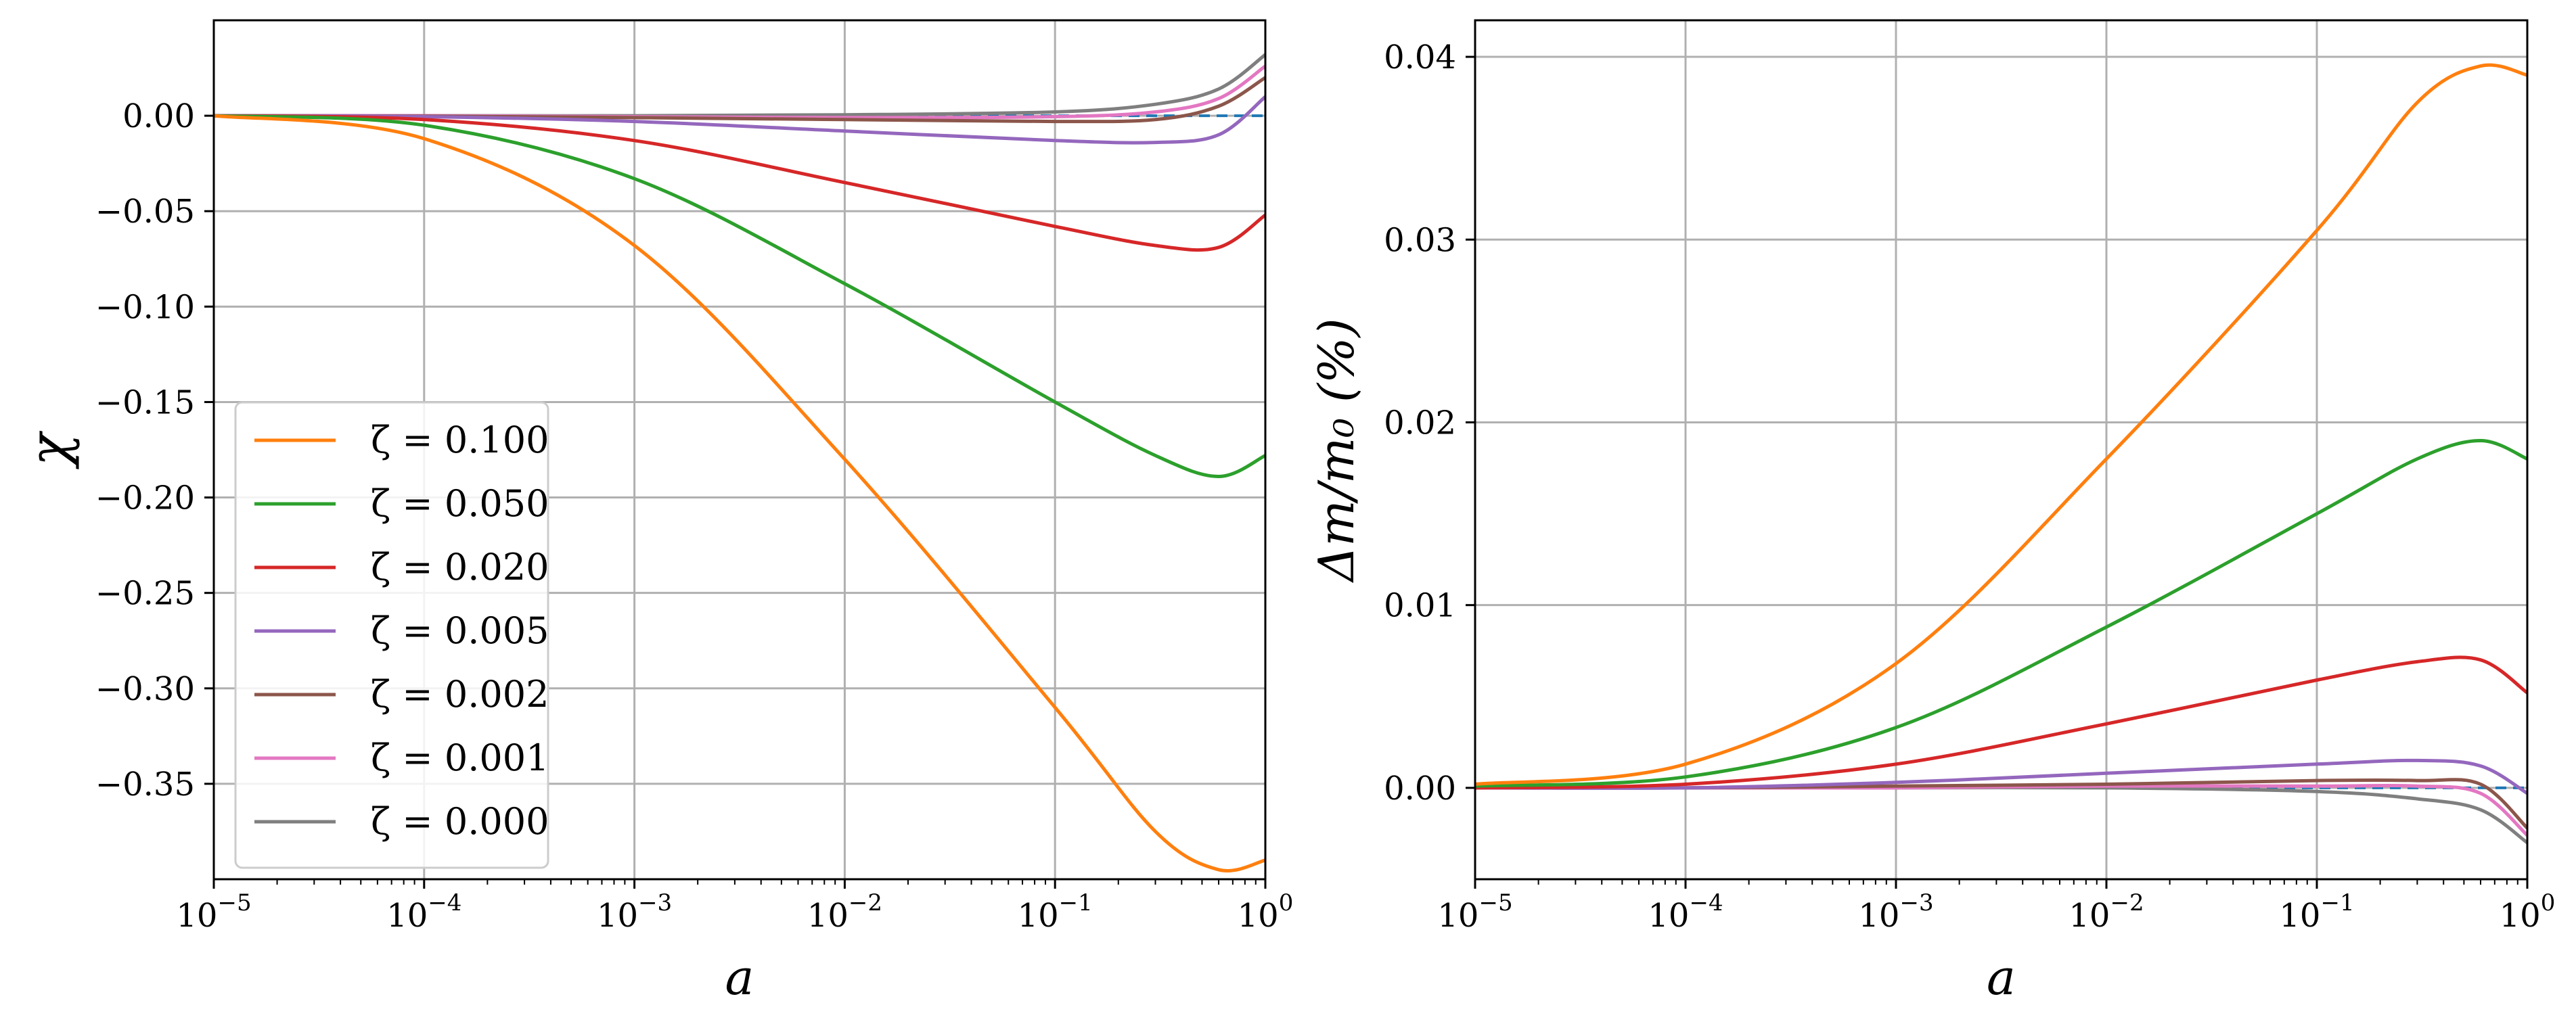  What do you see at coordinates (145, 307) in the screenshot?
I see `y-tick-label: −0.10` at bounding box center [145, 307].